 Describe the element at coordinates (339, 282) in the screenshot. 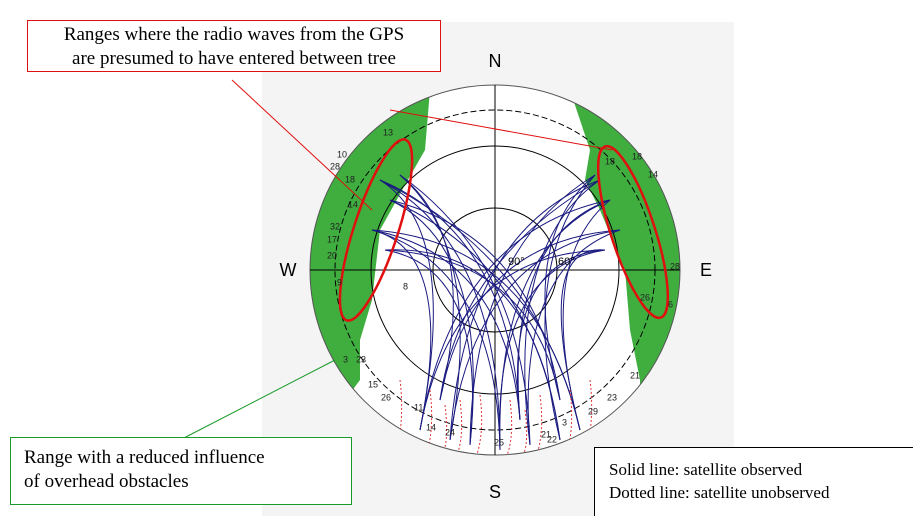

I see `satellite-id: 9` at that location.